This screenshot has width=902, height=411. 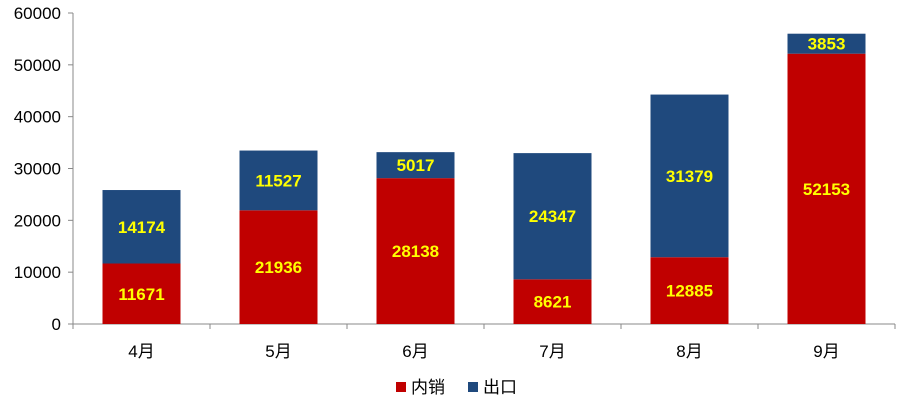 I want to click on data-label: 11671, so click(x=141, y=294).